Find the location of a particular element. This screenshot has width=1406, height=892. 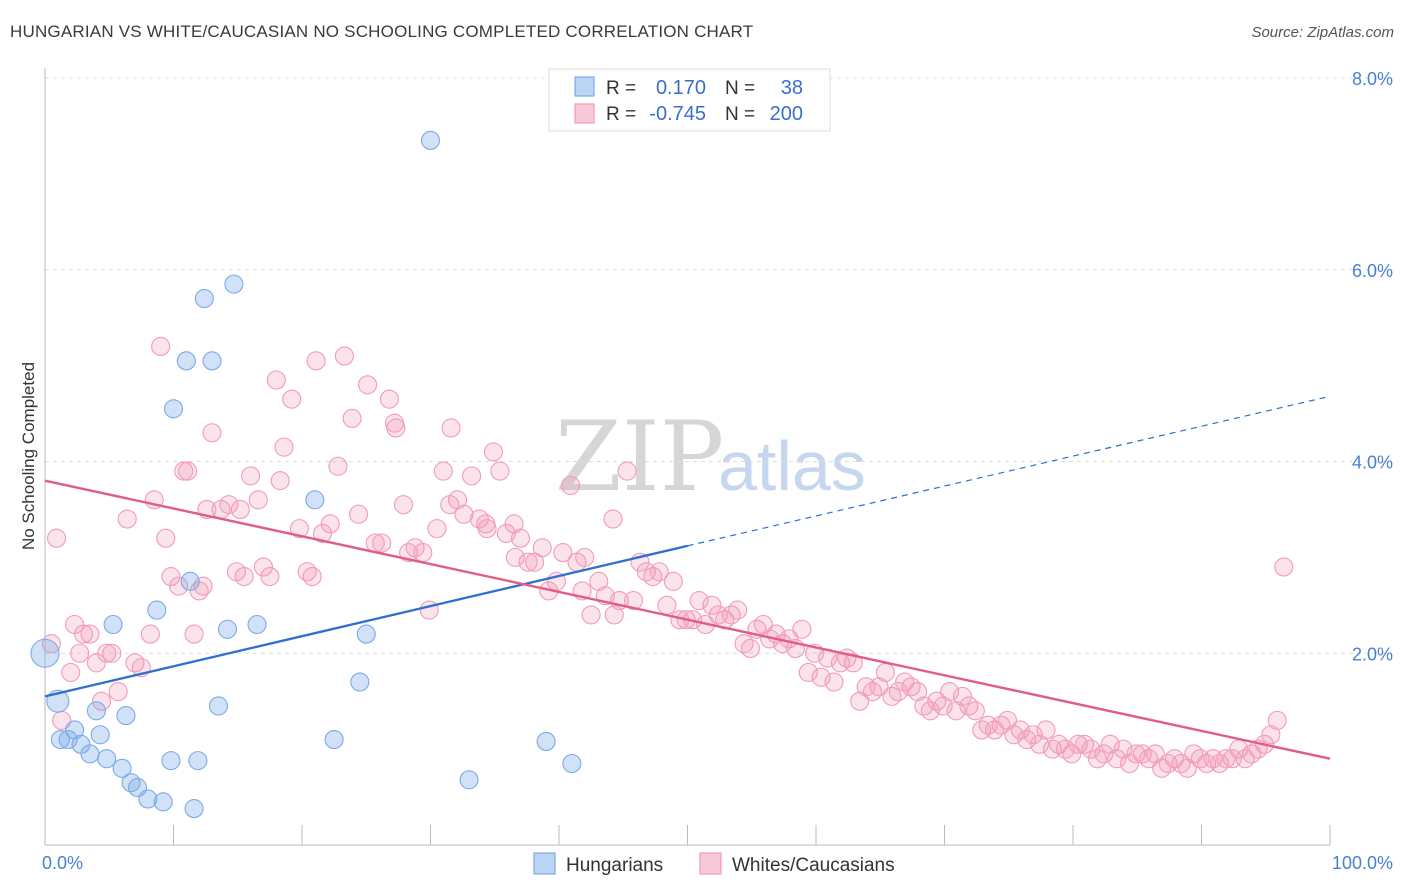

x-tick-label-0: 0.0% is located at coordinates (62, 863).